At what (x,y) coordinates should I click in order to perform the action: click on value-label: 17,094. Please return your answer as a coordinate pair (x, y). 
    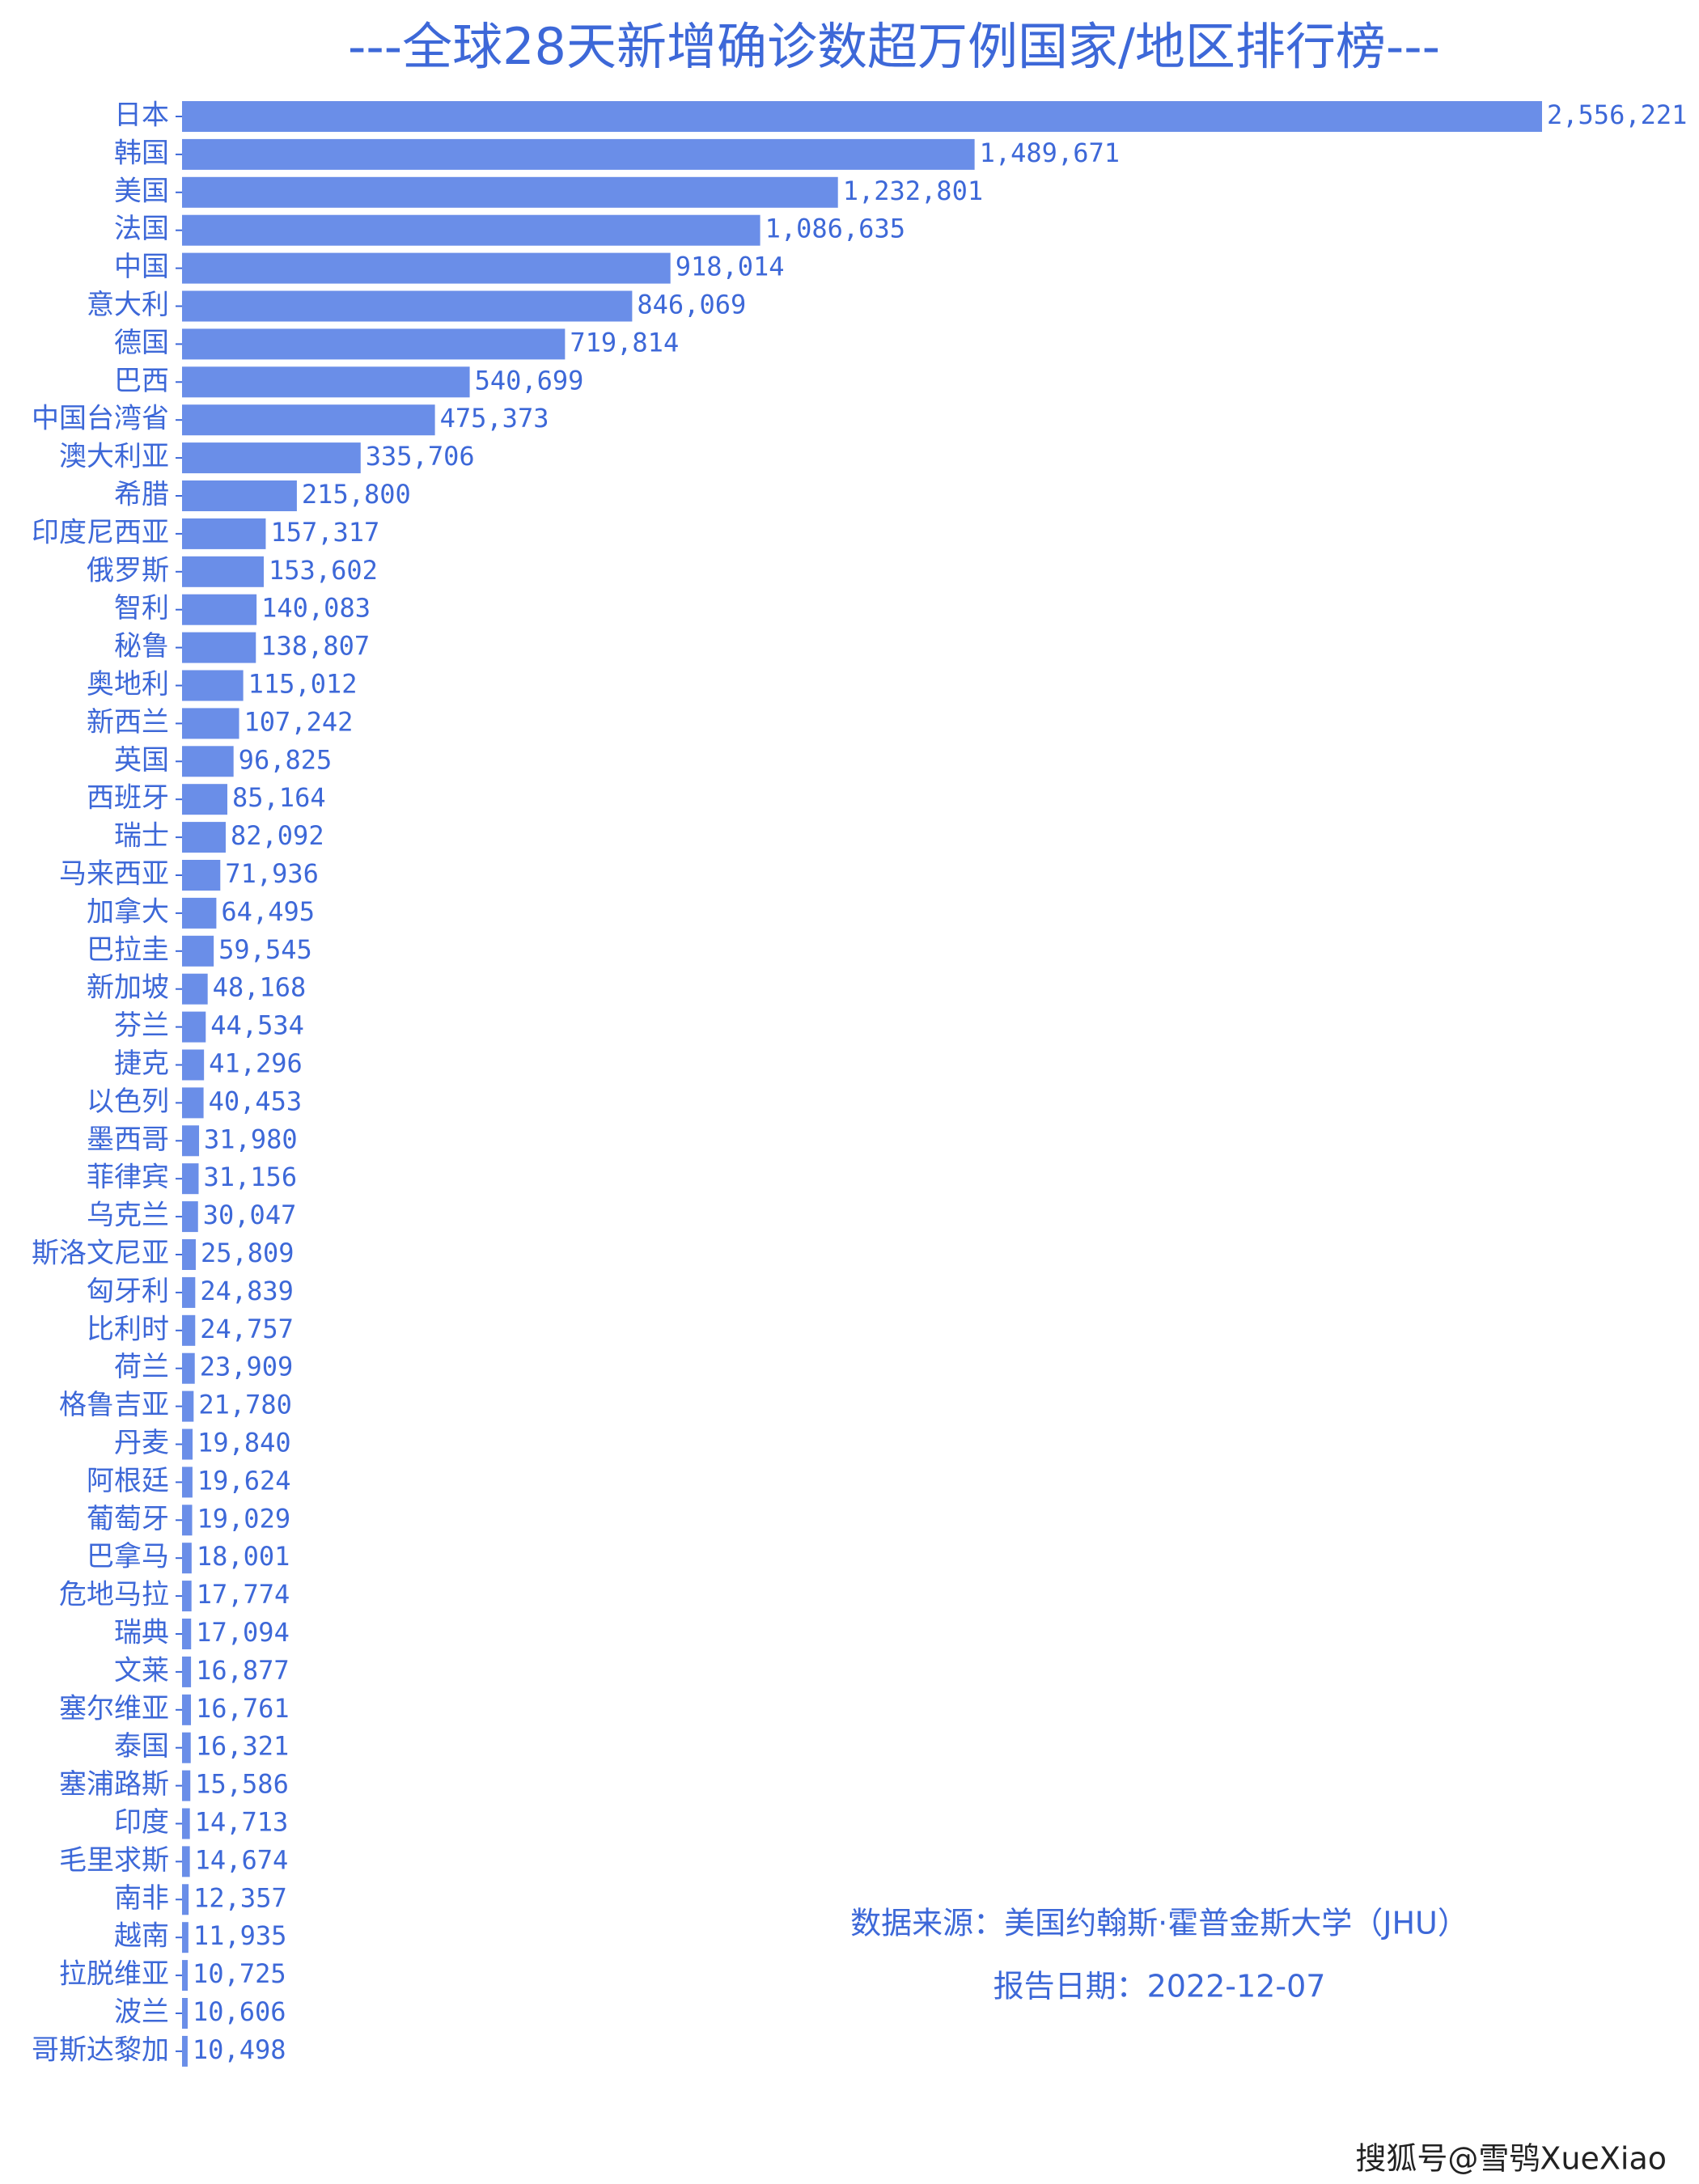
    Looking at the image, I should click on (243, 1632).